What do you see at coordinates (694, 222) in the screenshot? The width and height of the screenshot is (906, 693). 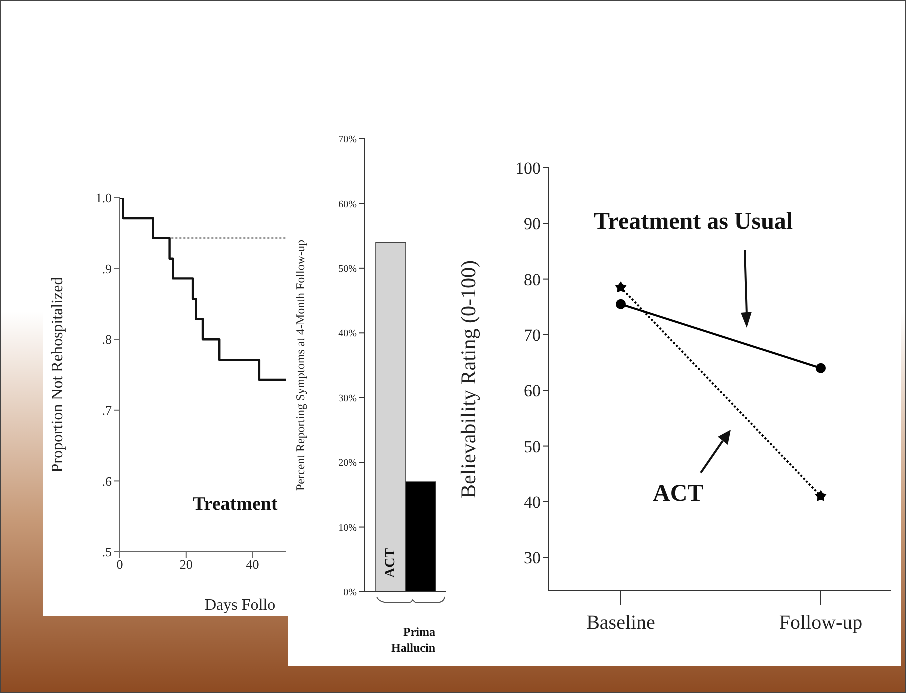 I see `annotation: Treatment as Usual` at bounding box center [694, 222].